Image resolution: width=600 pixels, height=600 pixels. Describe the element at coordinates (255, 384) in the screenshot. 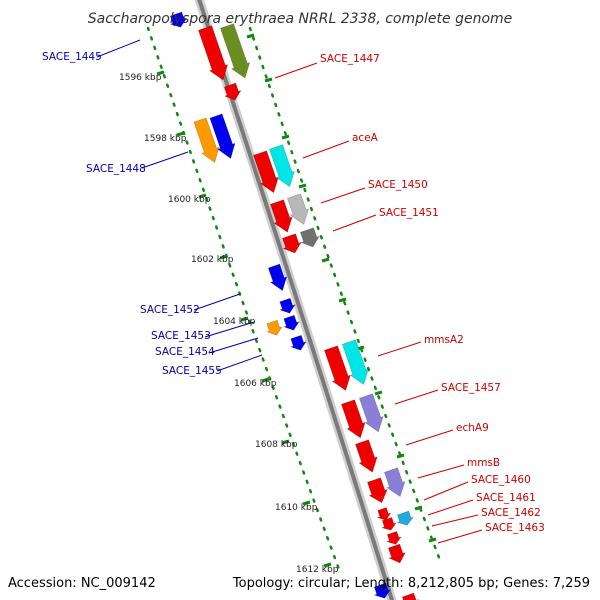

I see `scale-tick-label: 1606 kbp` at that location.